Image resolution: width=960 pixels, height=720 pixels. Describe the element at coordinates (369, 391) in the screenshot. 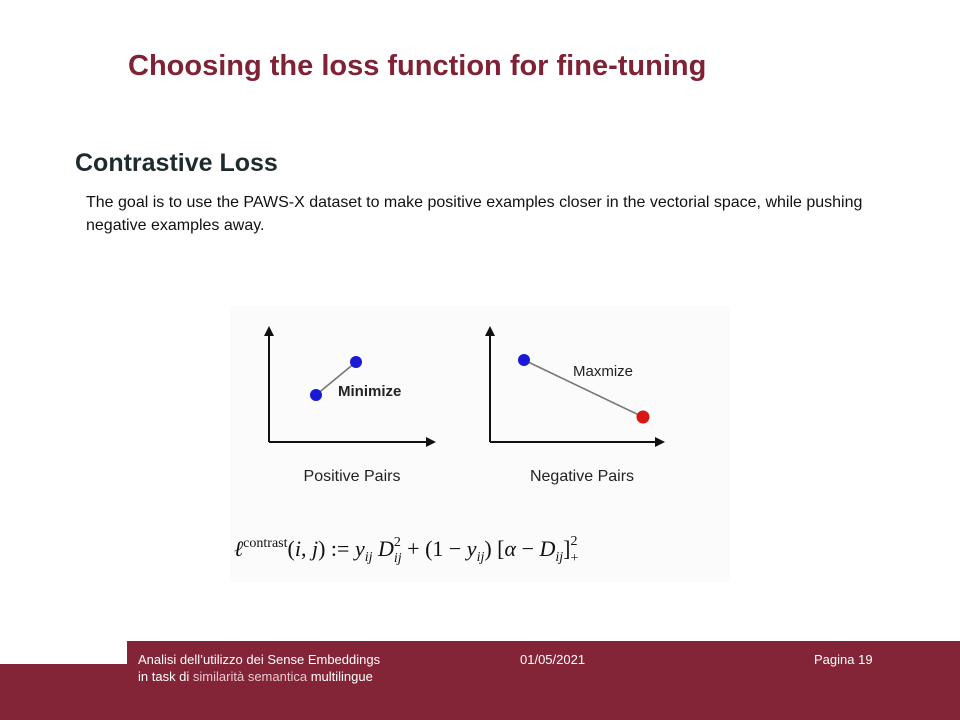

I see `minimize-annotation: Minimize` at that location.